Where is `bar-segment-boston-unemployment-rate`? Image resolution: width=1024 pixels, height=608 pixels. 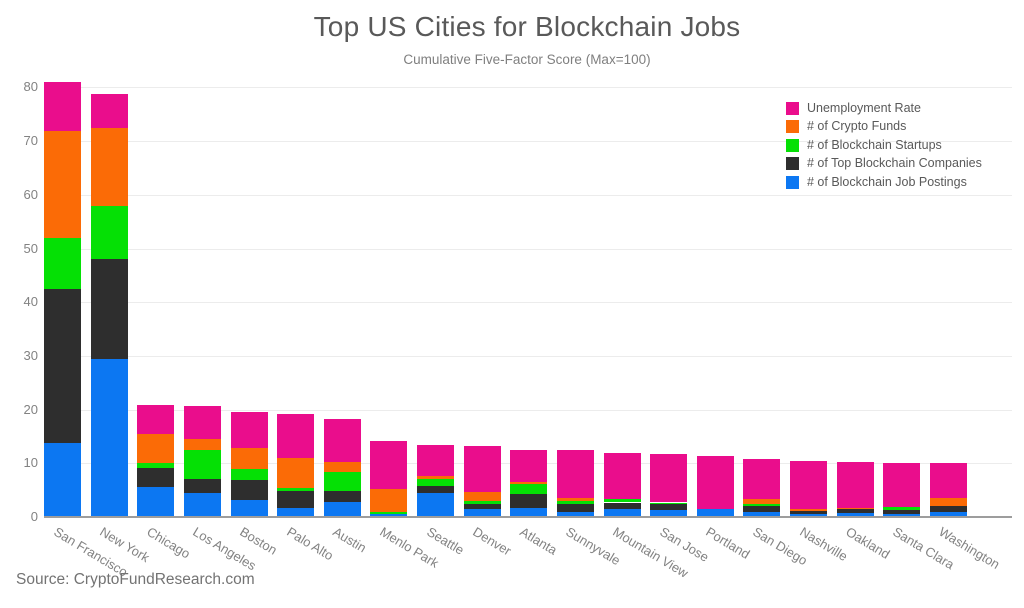 bar-segment-boston-unemployment-rate is located at coordinates (249, 430).